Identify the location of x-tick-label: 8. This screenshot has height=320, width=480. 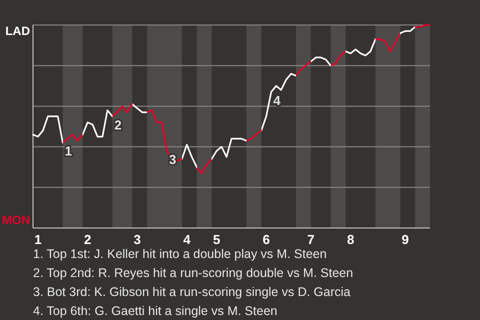
(350, 239).